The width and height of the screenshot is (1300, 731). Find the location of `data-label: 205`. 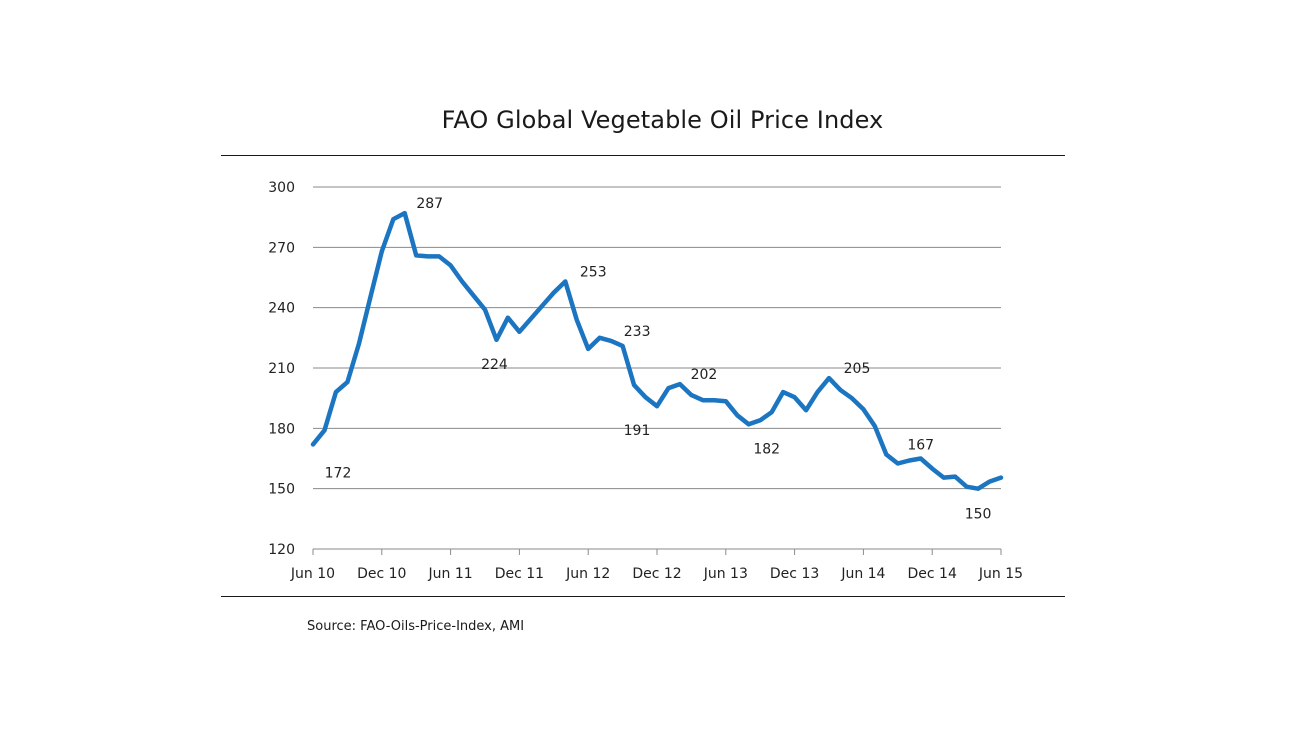

data-label: 205 is located at coordinates (857, 369).